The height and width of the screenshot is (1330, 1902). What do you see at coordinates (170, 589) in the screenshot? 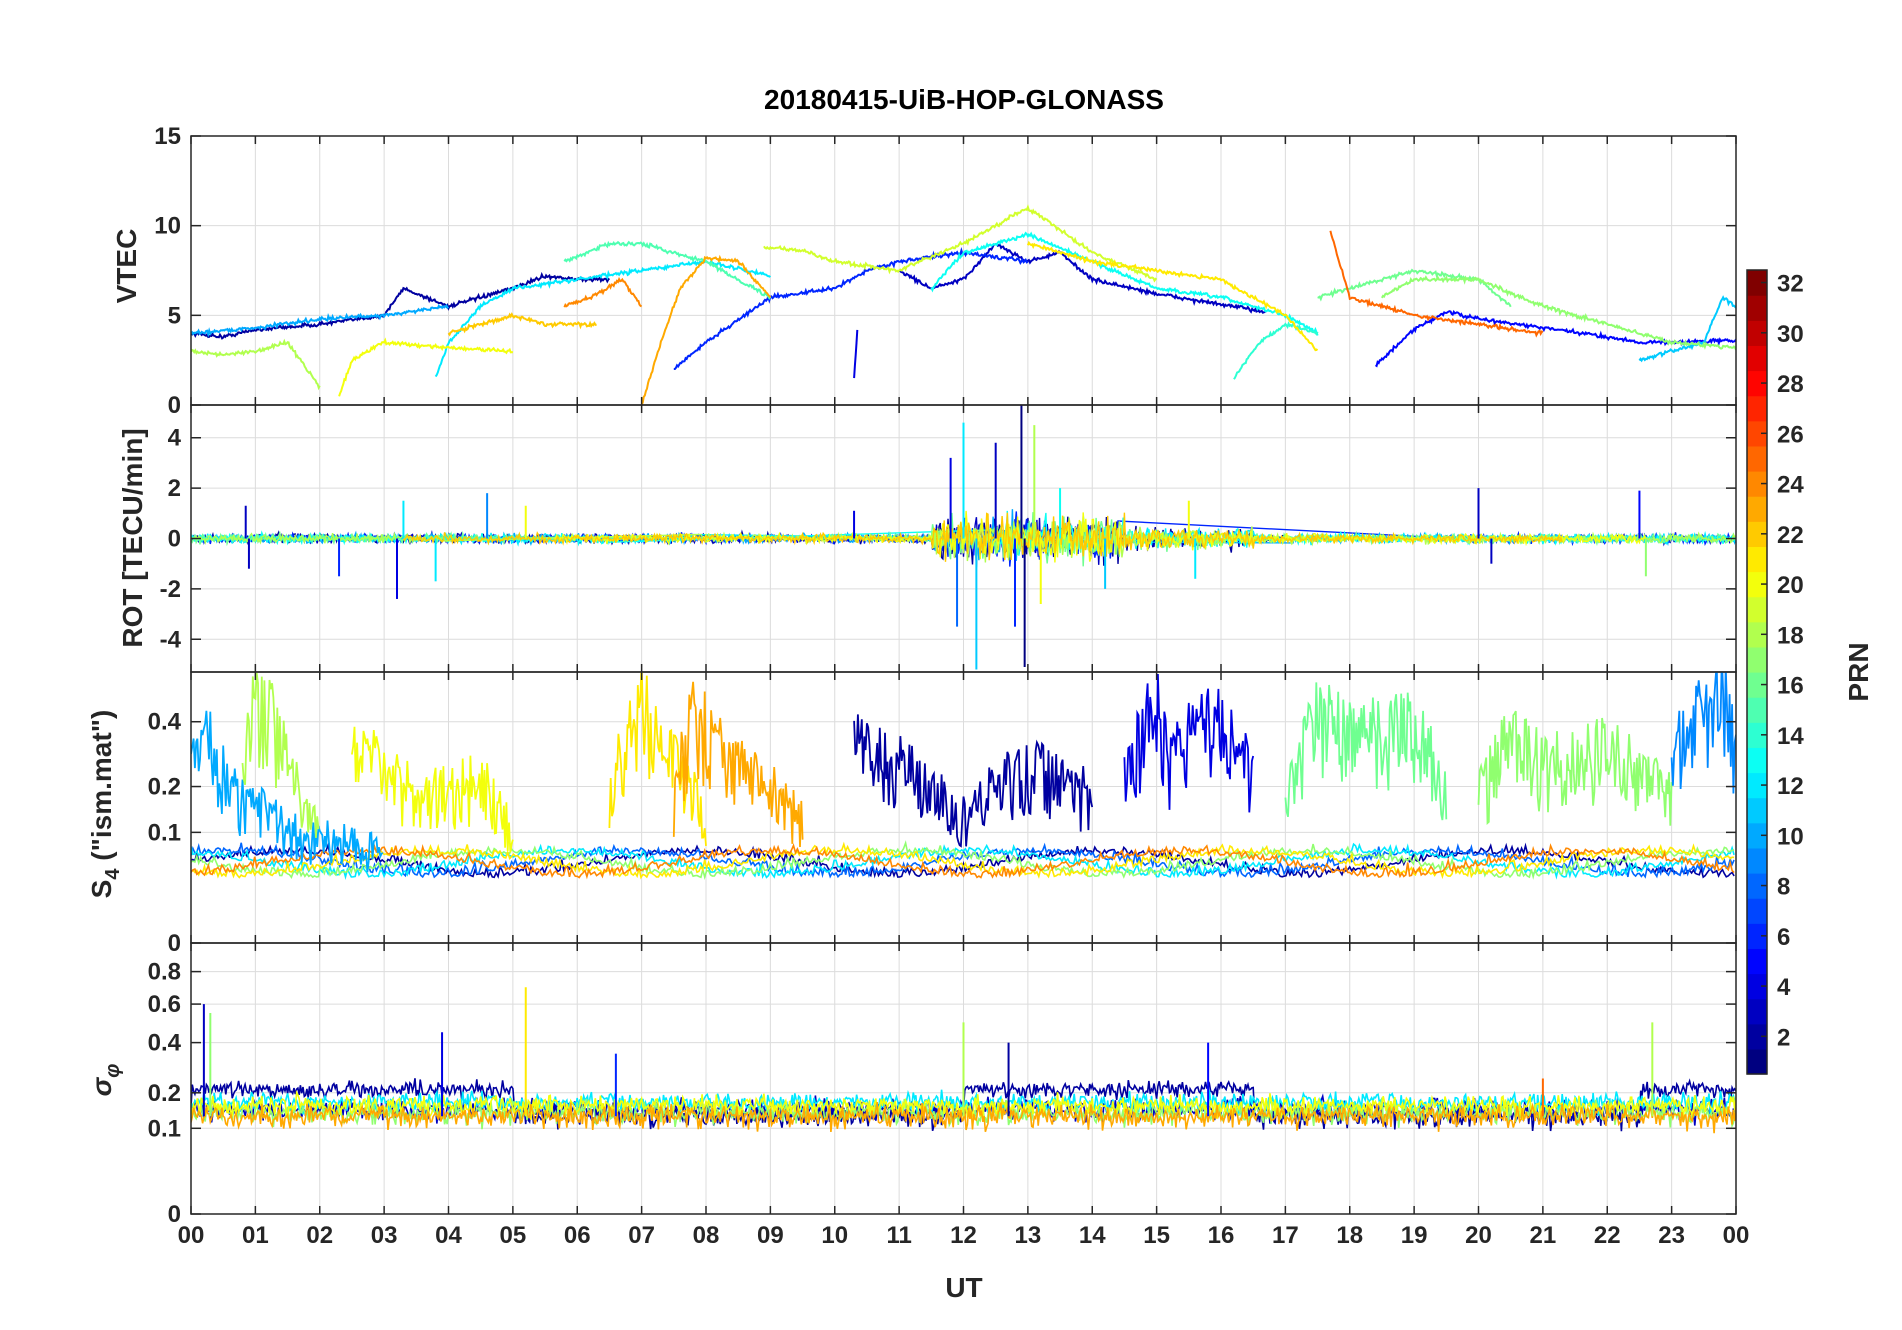
I see `rot-ytick-label: -2` at bounding box center [170, 589].